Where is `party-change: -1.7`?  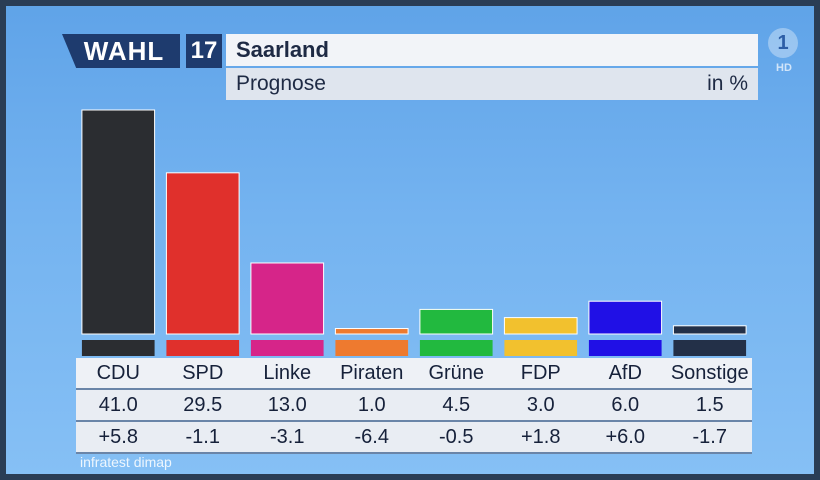
party-change: -1.7 is located at coordinates (709, 436).